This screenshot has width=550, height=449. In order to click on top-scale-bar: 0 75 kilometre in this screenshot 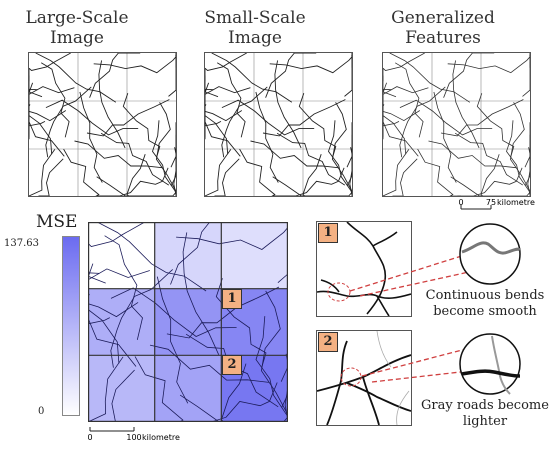, I will do `click(496, 204)`.